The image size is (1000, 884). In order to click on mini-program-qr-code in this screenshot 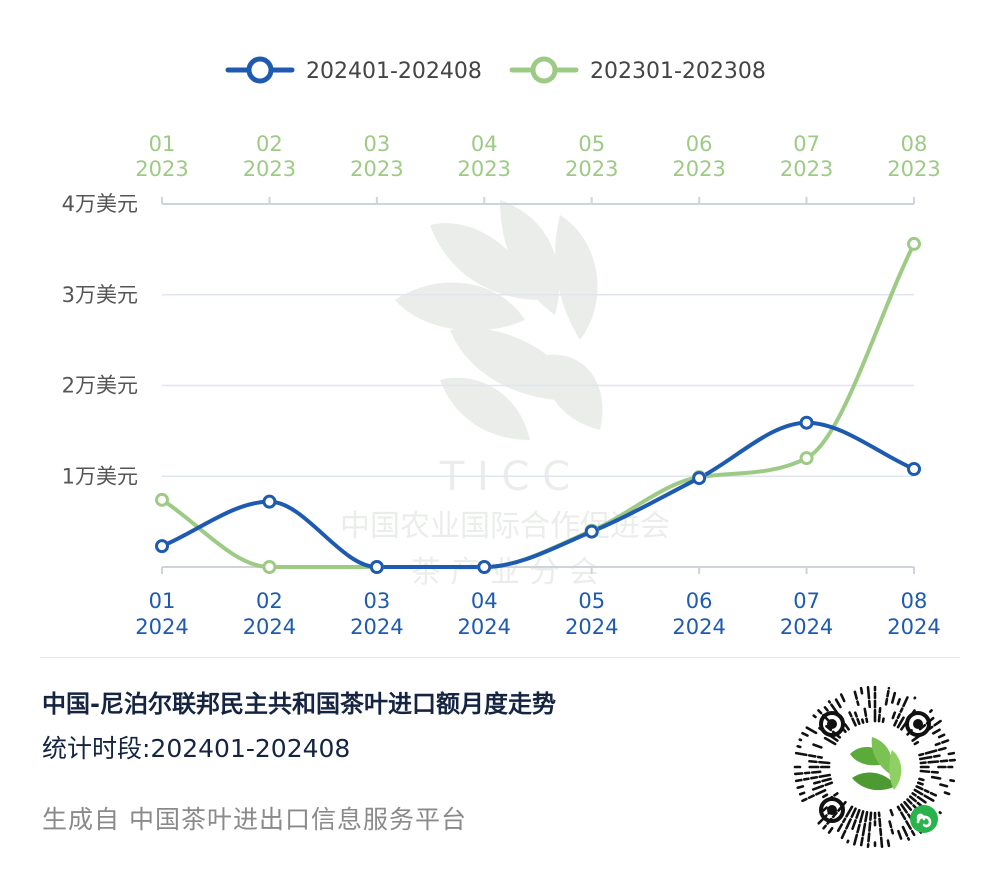, I will do `click(875, 767)`.